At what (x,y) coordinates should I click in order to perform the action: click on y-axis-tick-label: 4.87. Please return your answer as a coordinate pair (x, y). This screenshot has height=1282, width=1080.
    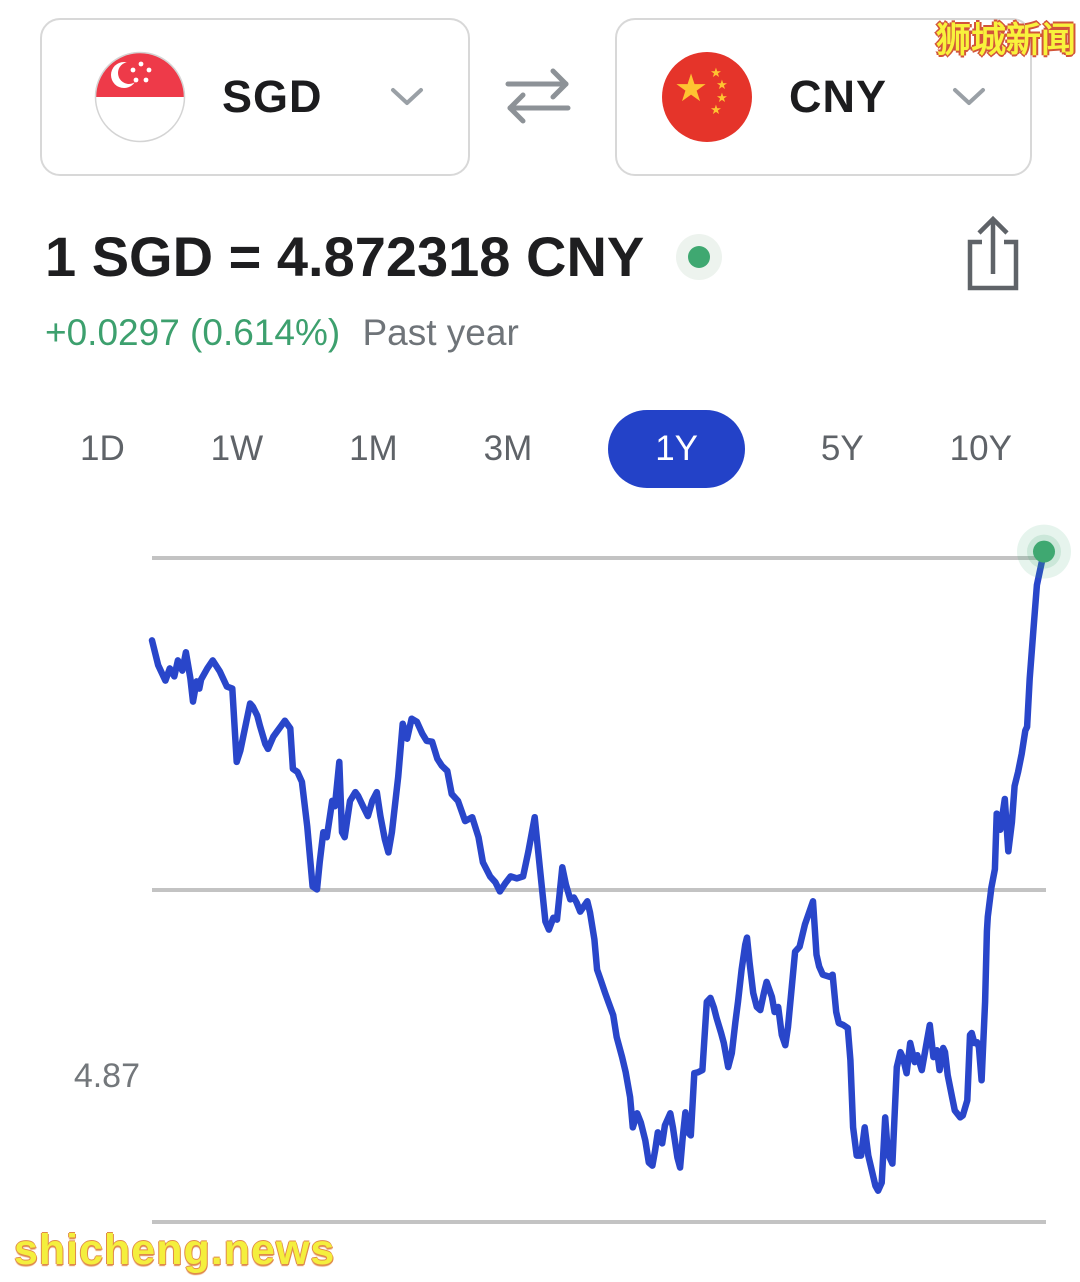
    Looking at the image, I should click on (106, 1076).